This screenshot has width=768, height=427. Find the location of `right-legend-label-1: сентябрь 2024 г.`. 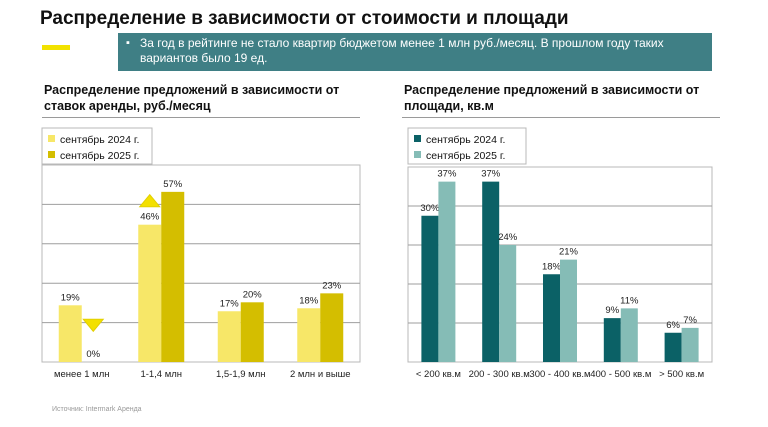

right-legend-label-1: сентябрь 2024 г. is located at coordinates (465, 140).